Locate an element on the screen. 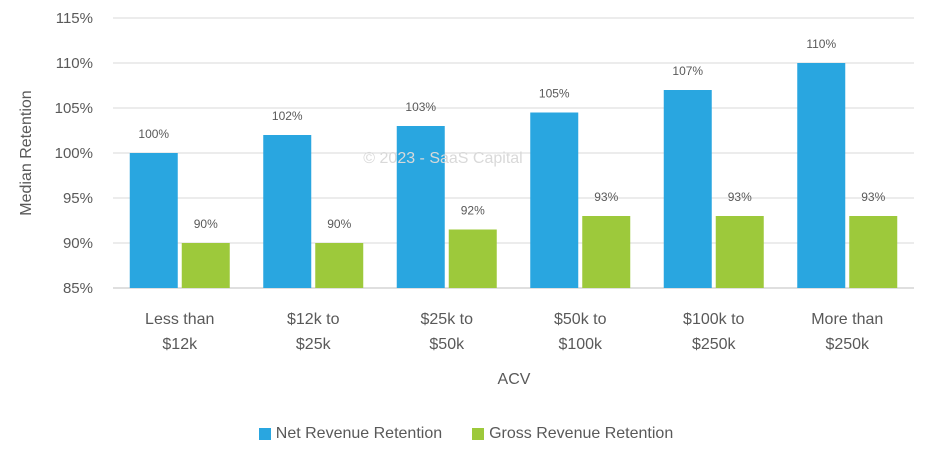 This screenshot has width=932, height=458. data-label: 107% is located at coordinates (687, 71).